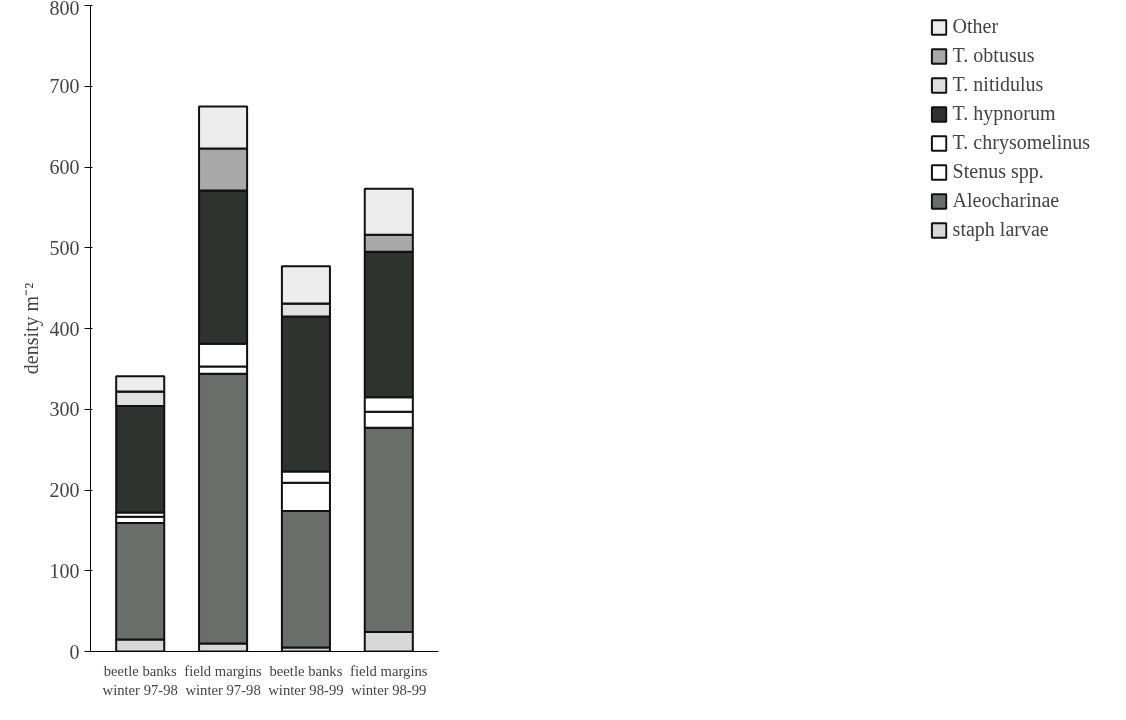 The image size is (1126, 720). I want to click on x-tick-label: beetle banks winter 98-99, so click(306, 680).